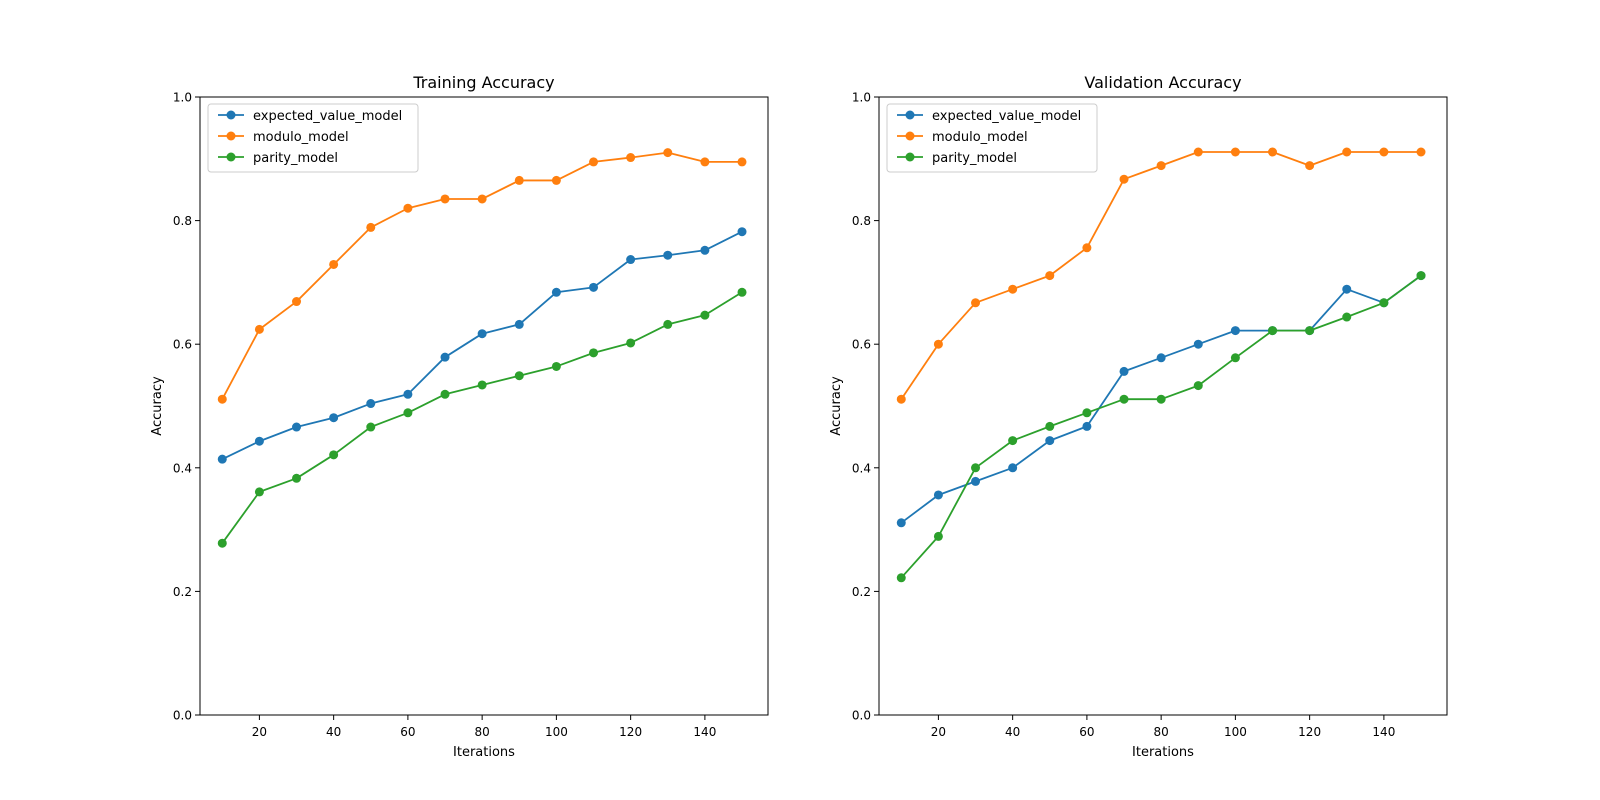 The image size is (1600, 800). Describe the element at coordinates (1012, 727) in the screenshot. I see `x-tick: 40` at that location.